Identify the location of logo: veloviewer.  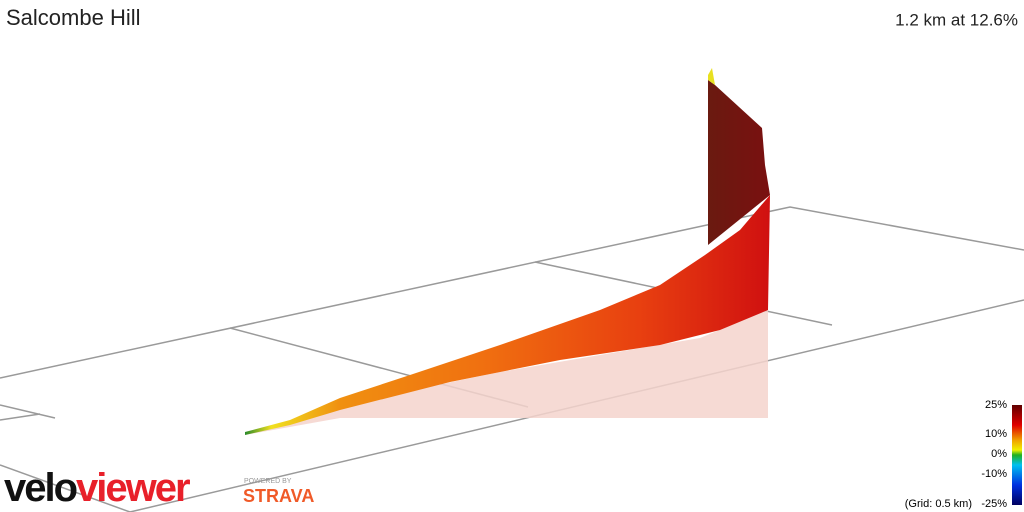
(97, 488).